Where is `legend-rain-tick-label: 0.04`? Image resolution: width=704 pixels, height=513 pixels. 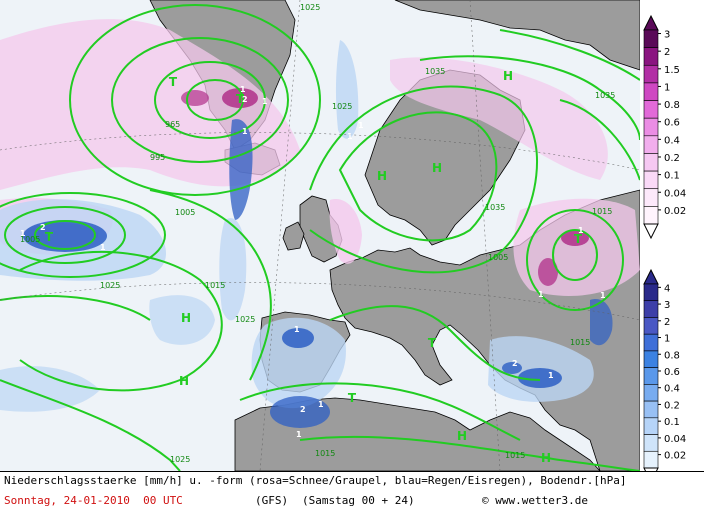 legend-rain-tick-label: 0.04 is located at coordinates (675, 439).